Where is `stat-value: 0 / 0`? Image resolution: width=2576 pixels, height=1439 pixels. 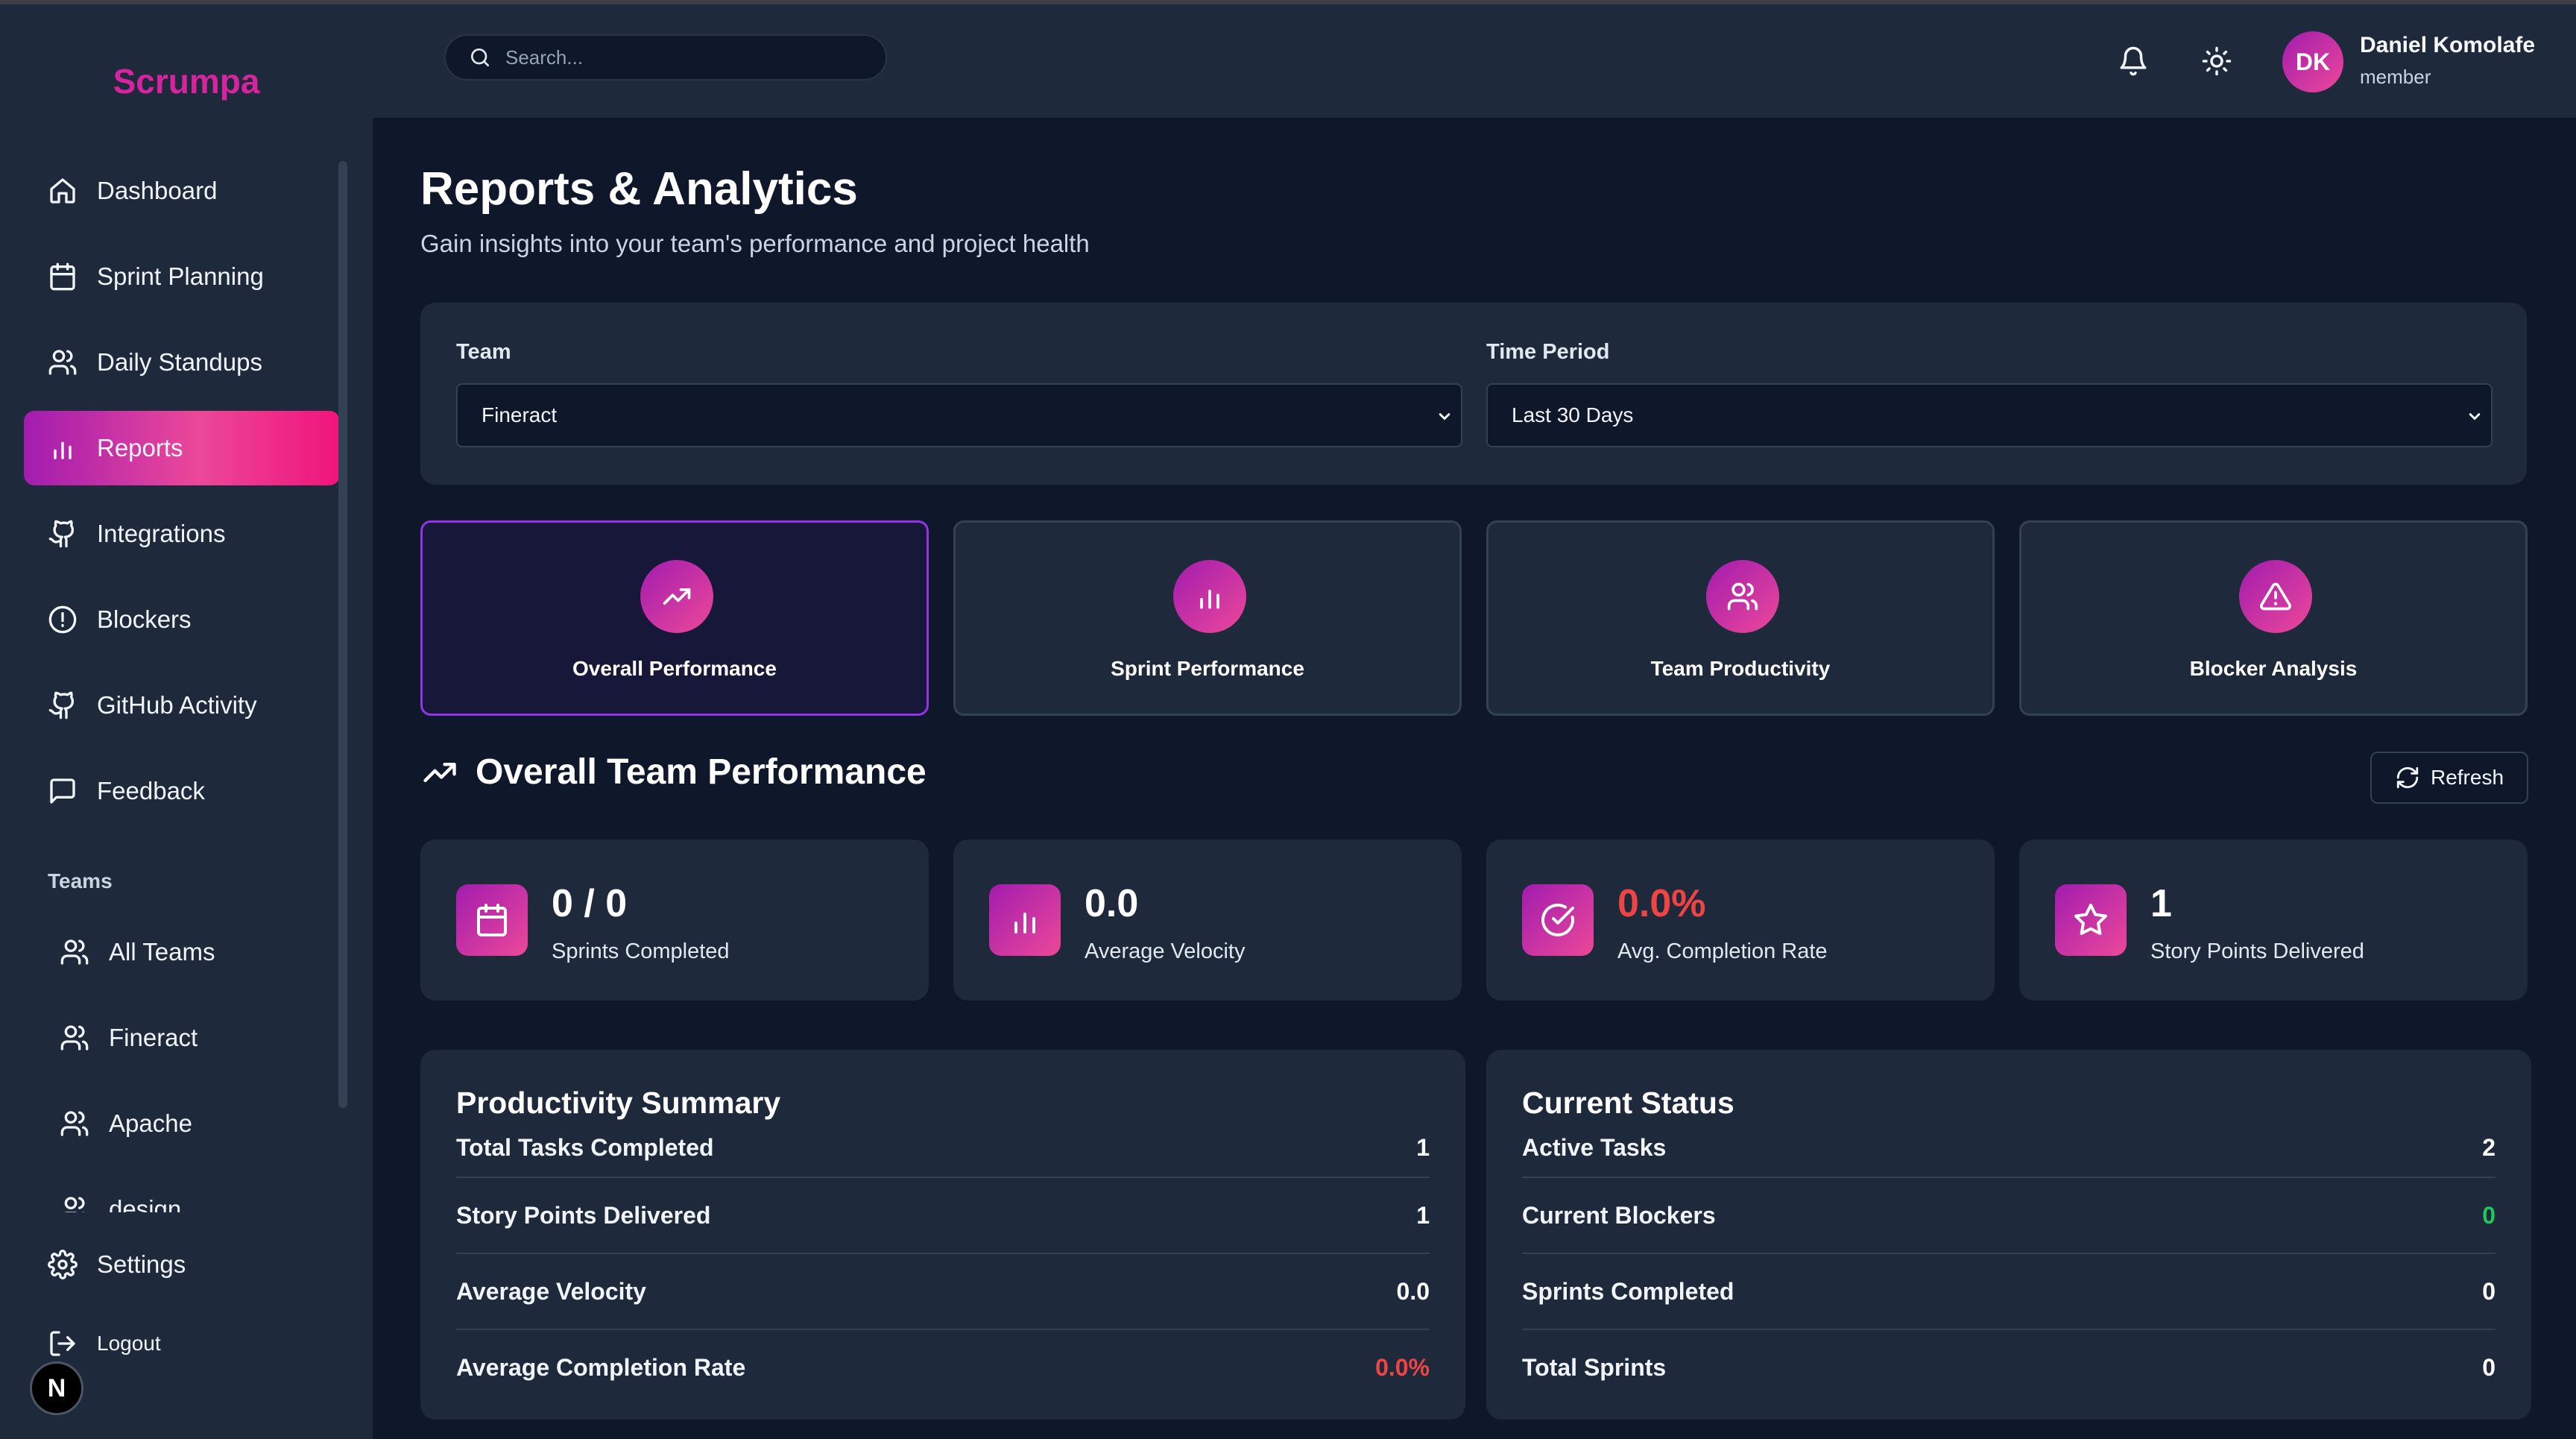
stat-value: 0 / 0 is located at coordinates (590, 903).